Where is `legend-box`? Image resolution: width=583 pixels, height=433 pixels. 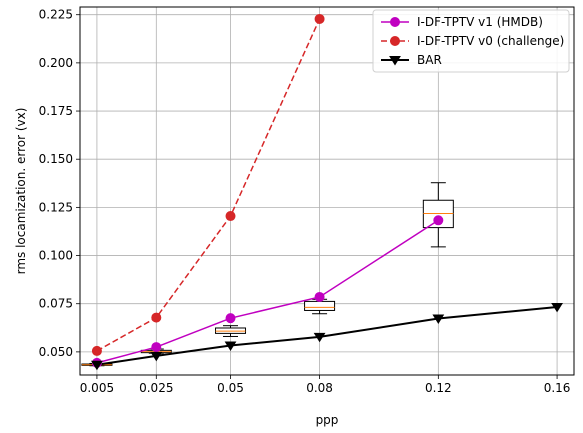 legend-box is located at coordinates (471, 41).